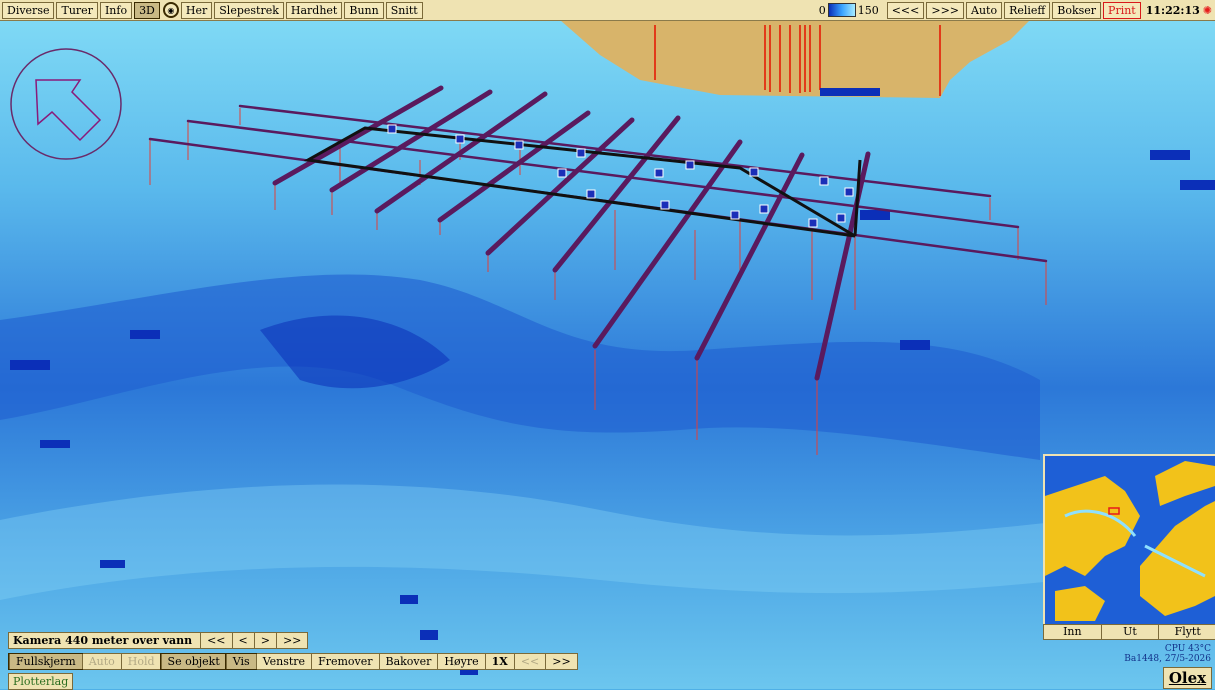 The height and width of the screenshot is (690, 1215). Describe the element at coordinates (1114, 511) in the screenshot. I see `minimap-viewport` at that location.